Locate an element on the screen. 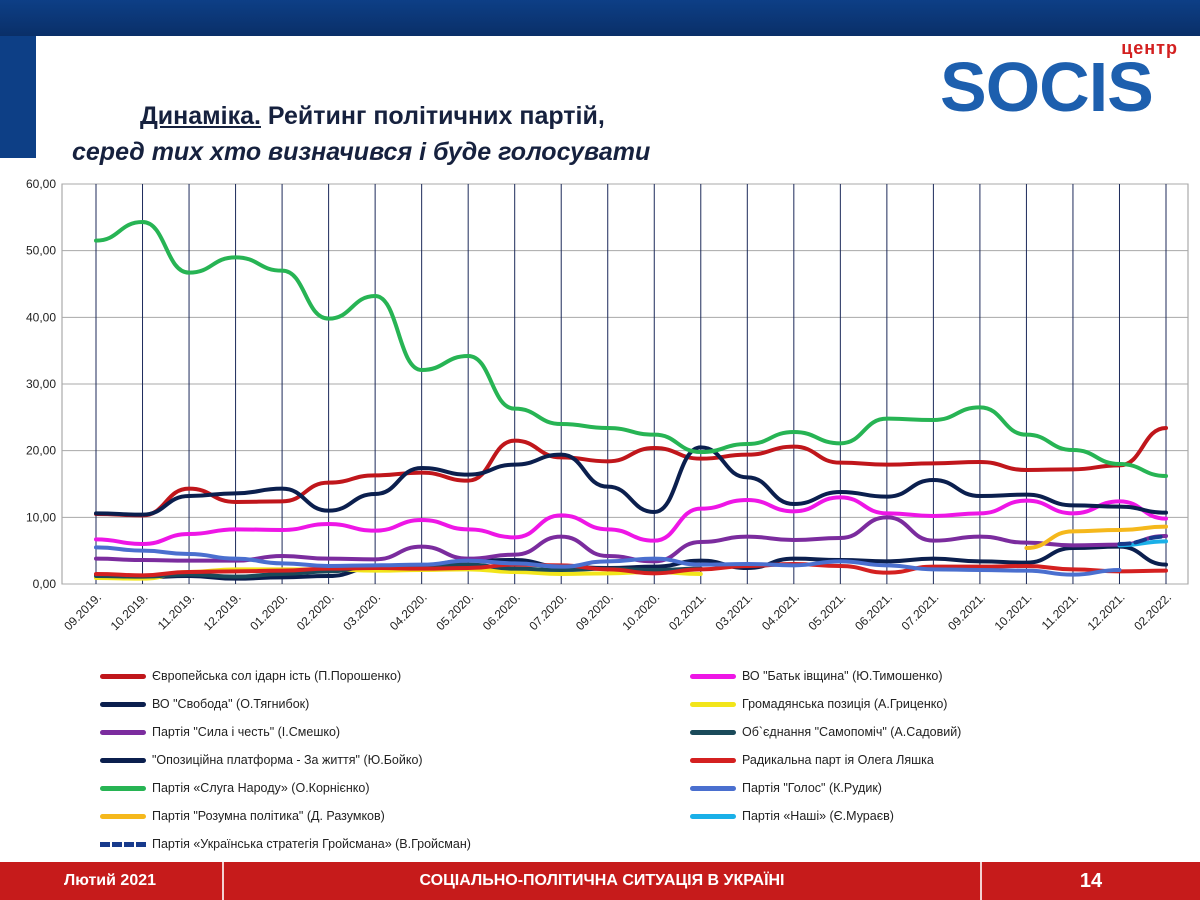 The height and width of the screenshot is (900, 1200). legend-item: Європейська сол ідарн ість (П.Порошенко) is located at coordinates (250, 676).